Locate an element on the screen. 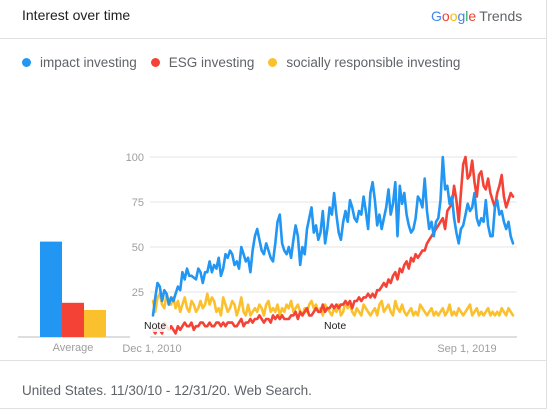  footer-divider is located at coordinates (273, 360).